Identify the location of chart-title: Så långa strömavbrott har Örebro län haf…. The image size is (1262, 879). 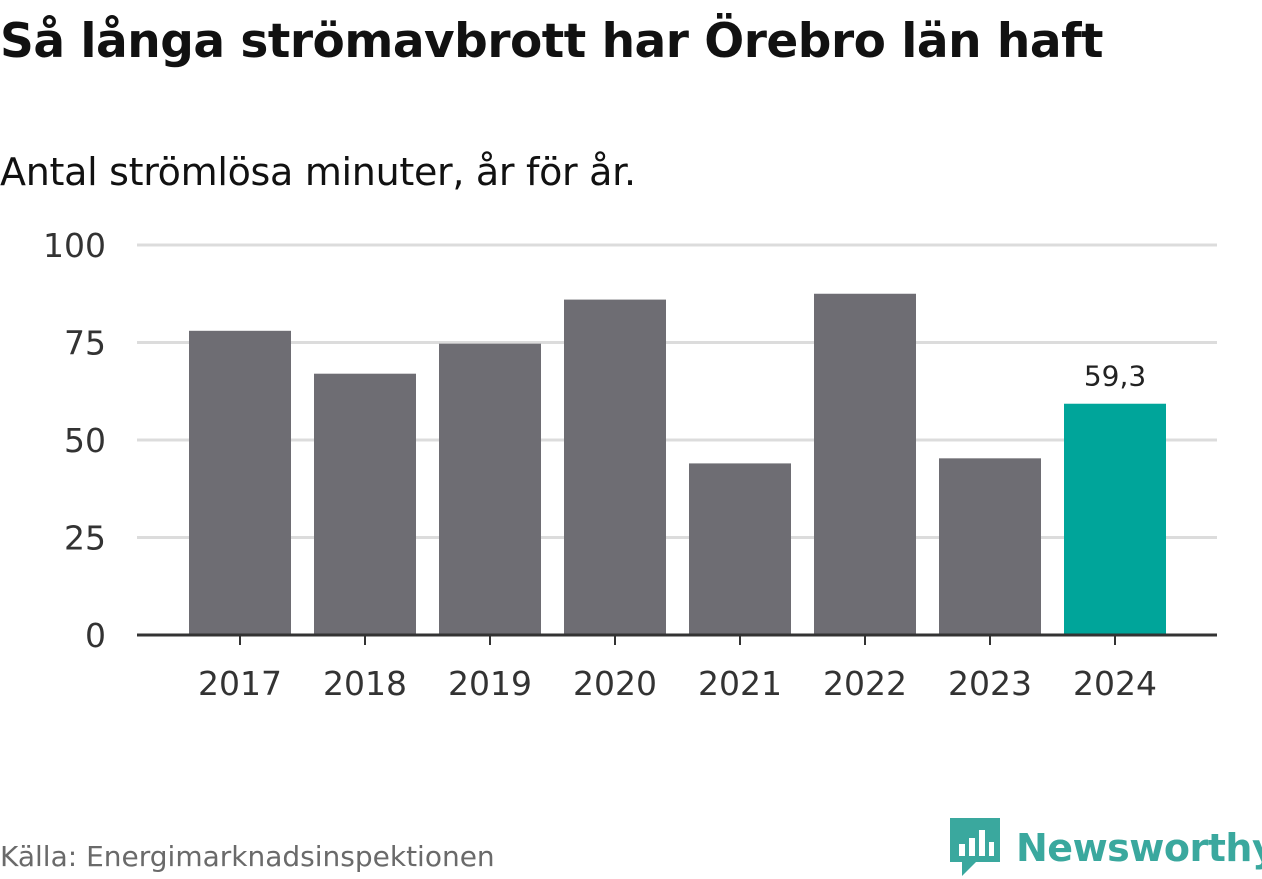
(552, 41).